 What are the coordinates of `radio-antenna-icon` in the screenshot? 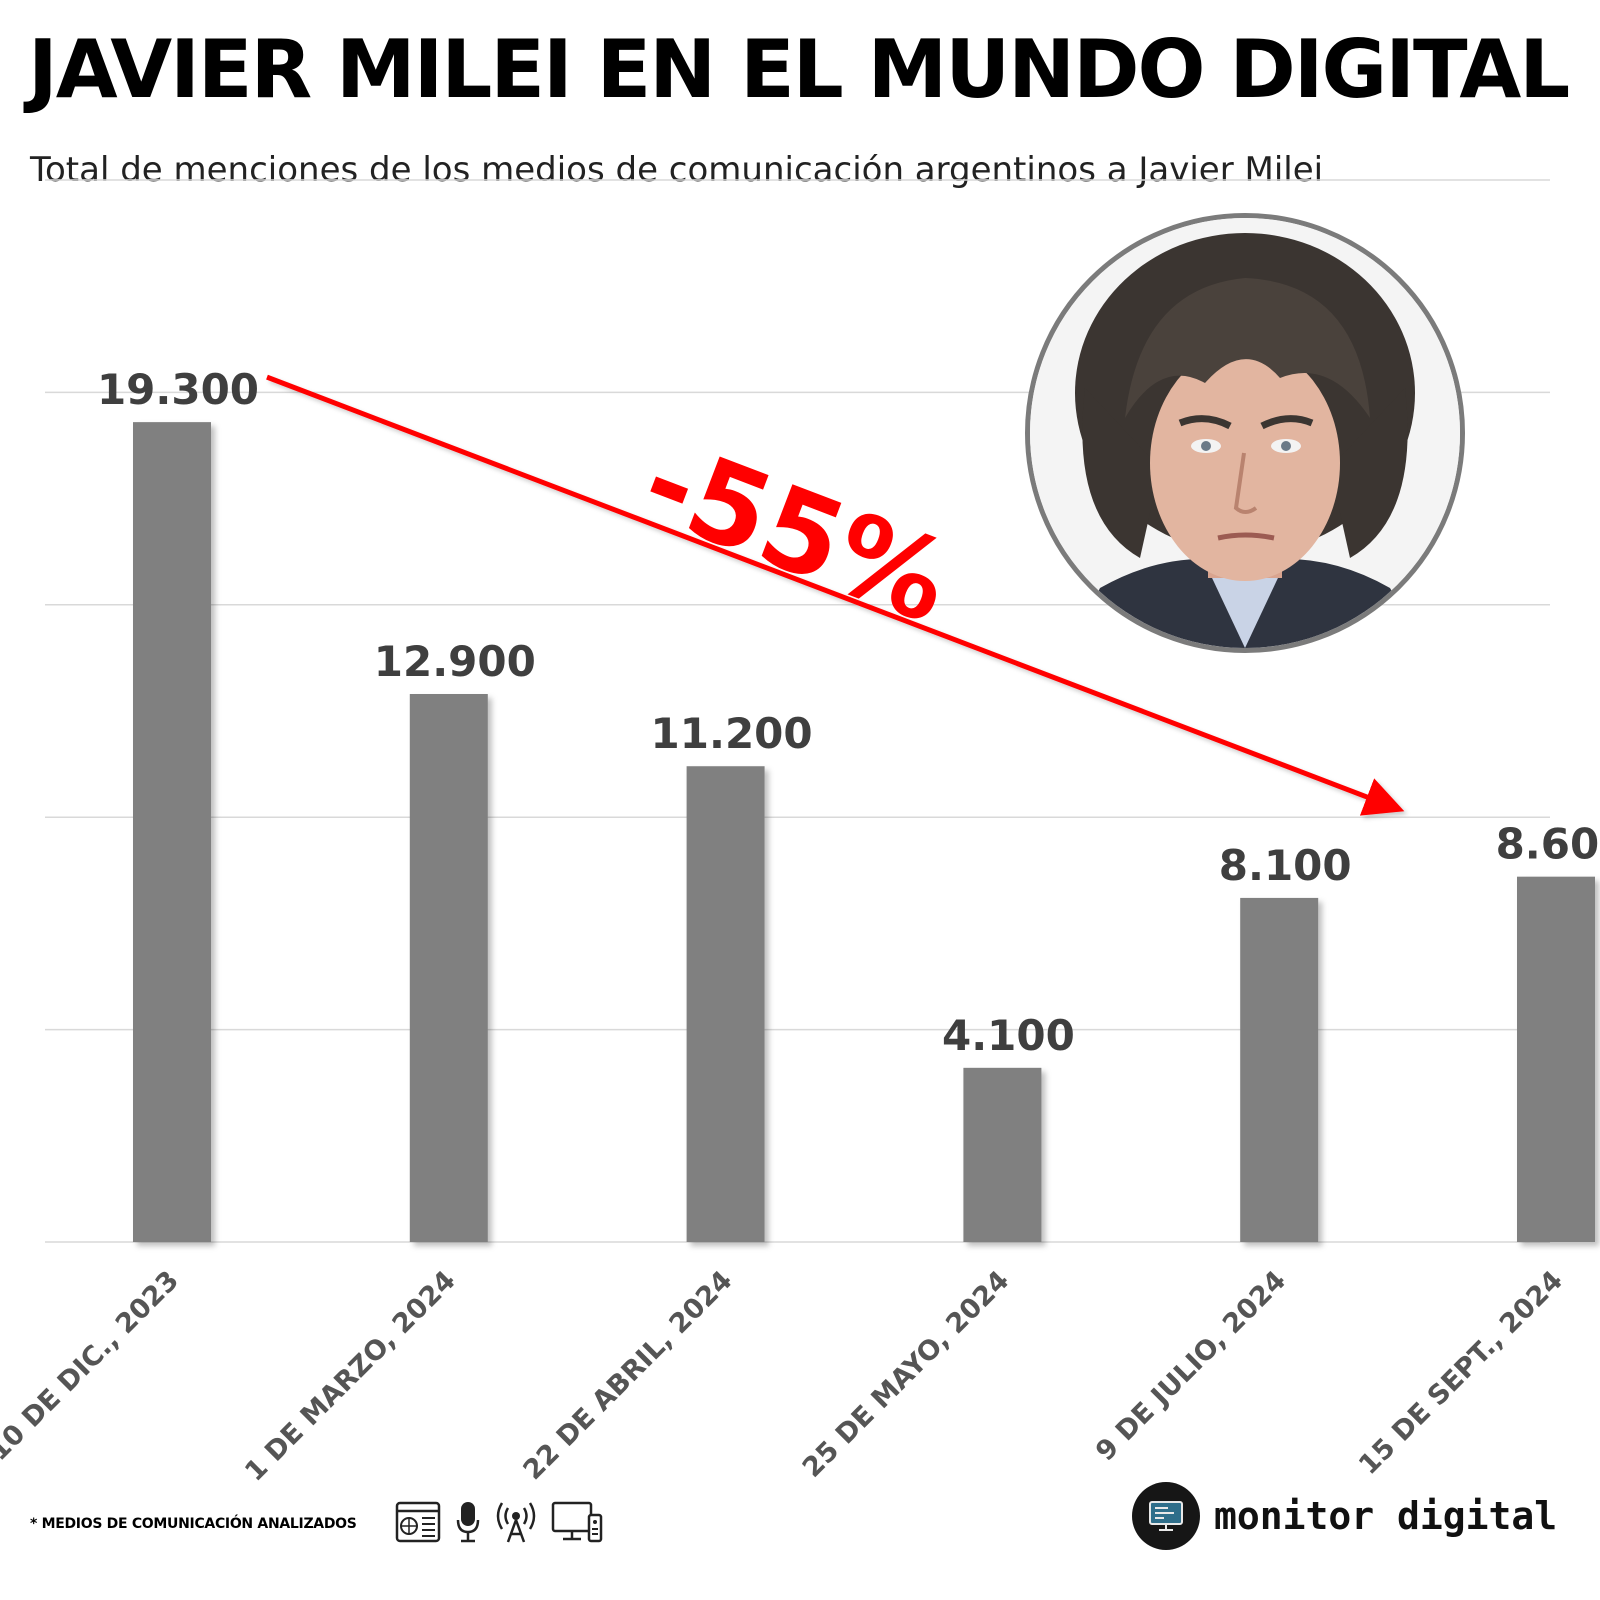 It's located at (516, 1522).